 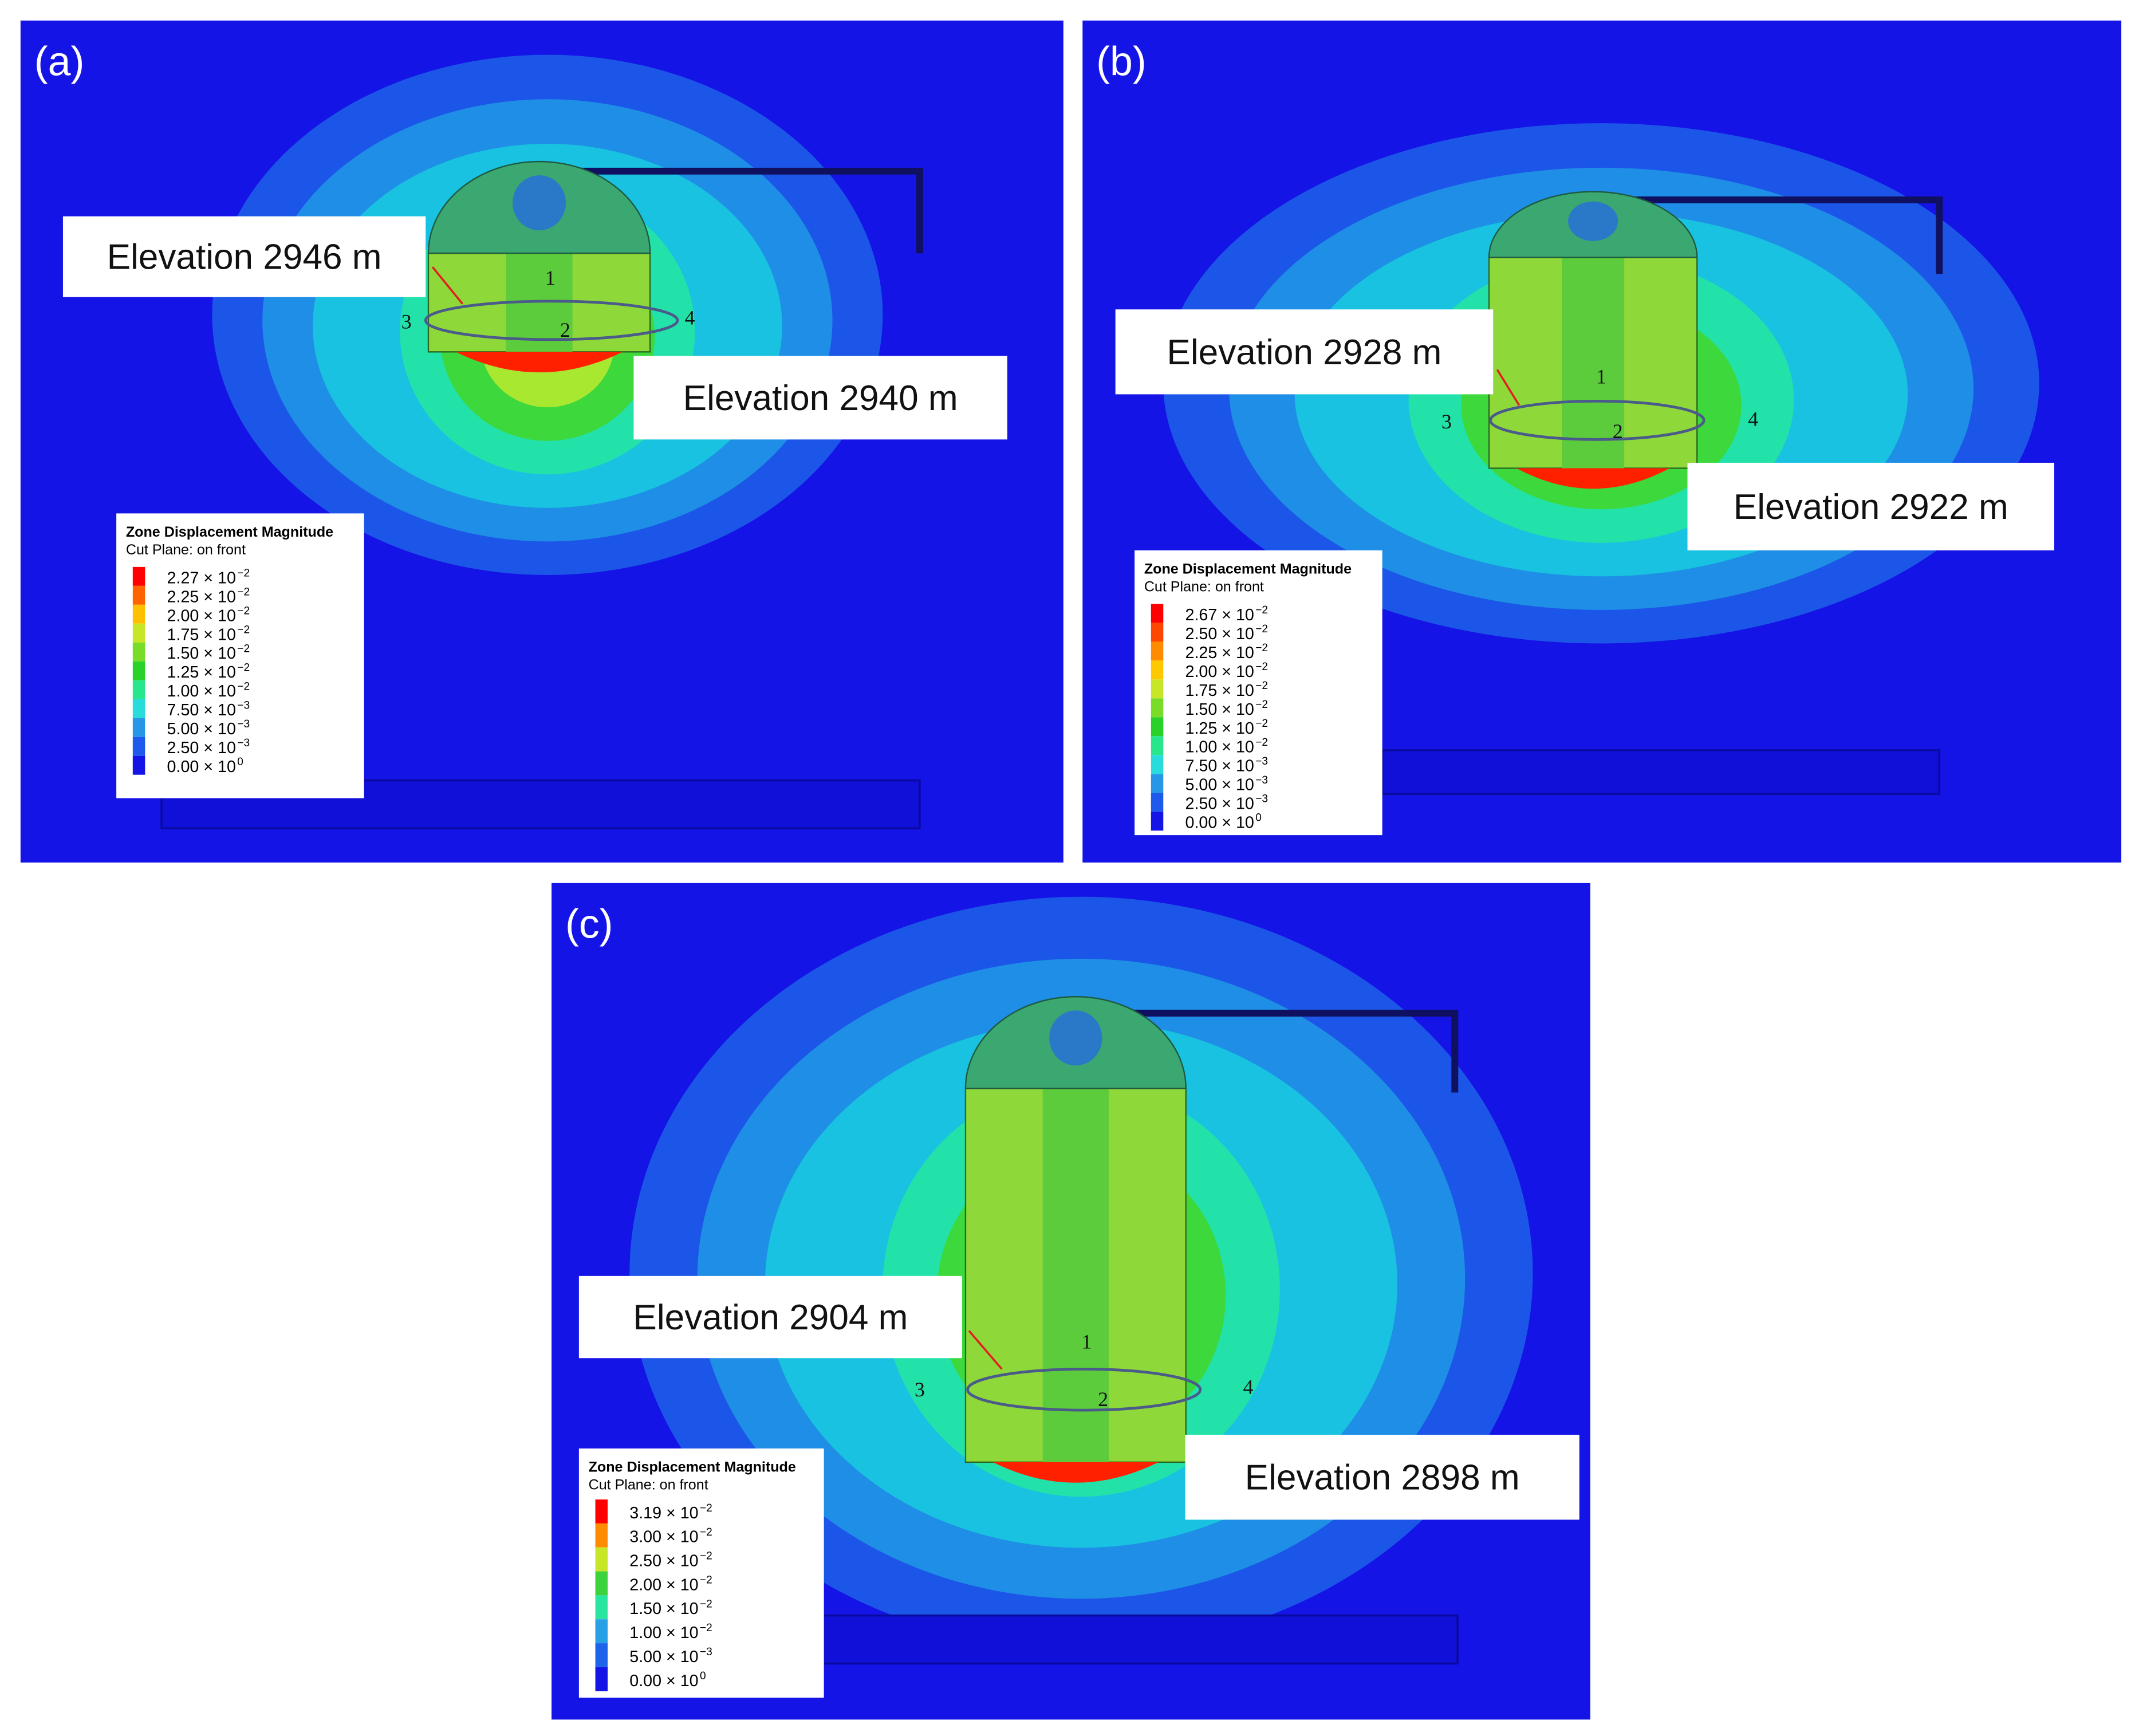 I want to click on legend-value: 2.67 × 10, so click(x=1219, y=615).